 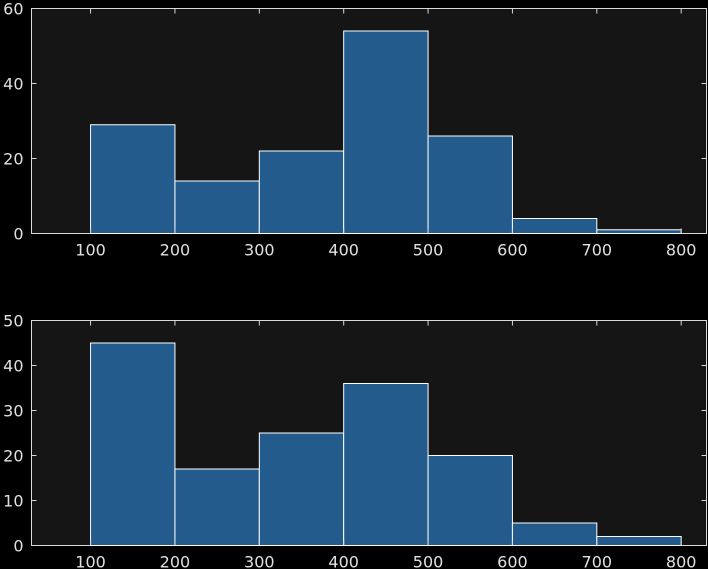 I want to click on bottom-y-tick-label: 40, so click(x=13, y=366).